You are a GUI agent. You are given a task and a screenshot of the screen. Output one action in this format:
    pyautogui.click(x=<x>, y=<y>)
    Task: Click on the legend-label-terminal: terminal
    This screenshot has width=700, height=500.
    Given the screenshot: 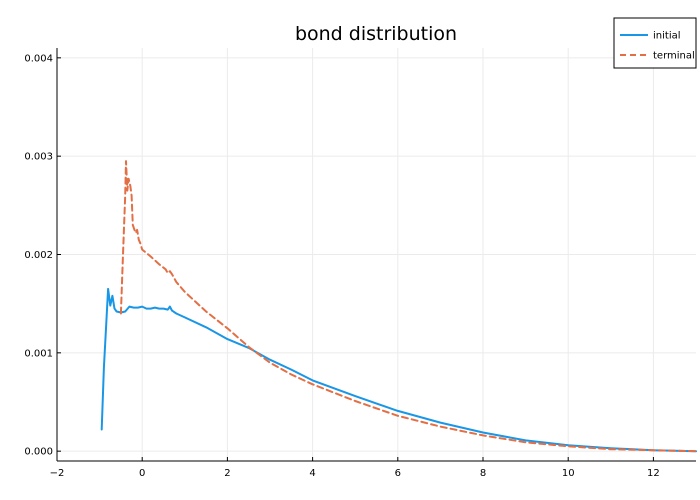 What is the action you would take?
    pyautogui.click(x=674, y=56)
    